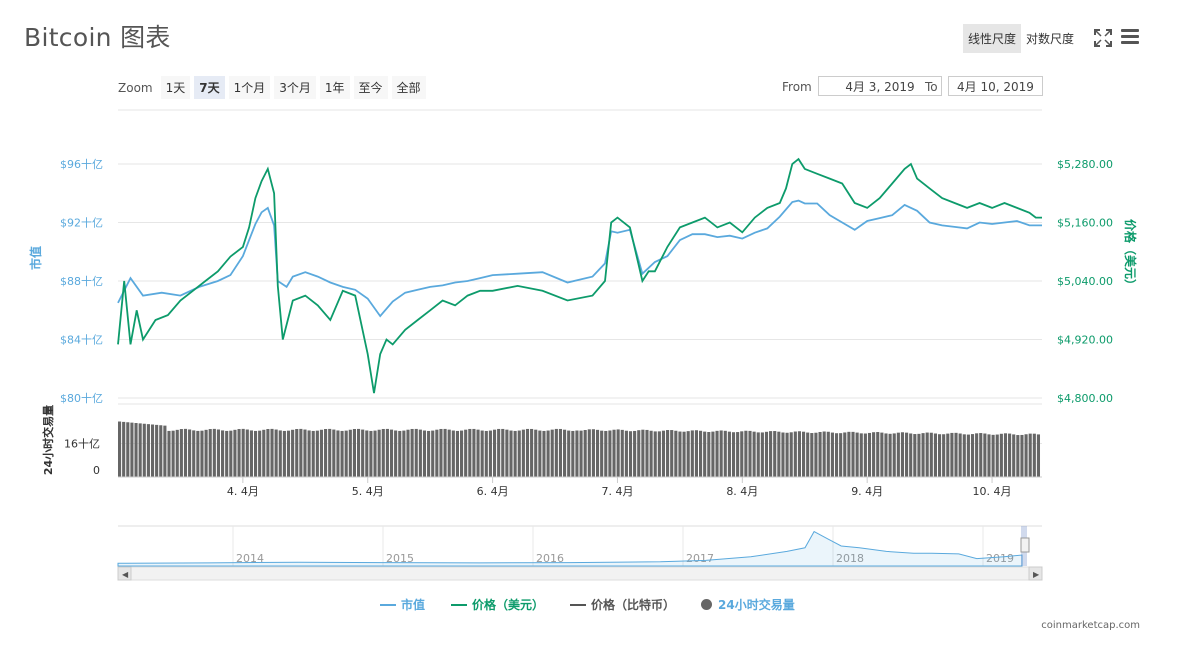  I want to click on zoom-ytd-button: 至今, so click(370, 87).